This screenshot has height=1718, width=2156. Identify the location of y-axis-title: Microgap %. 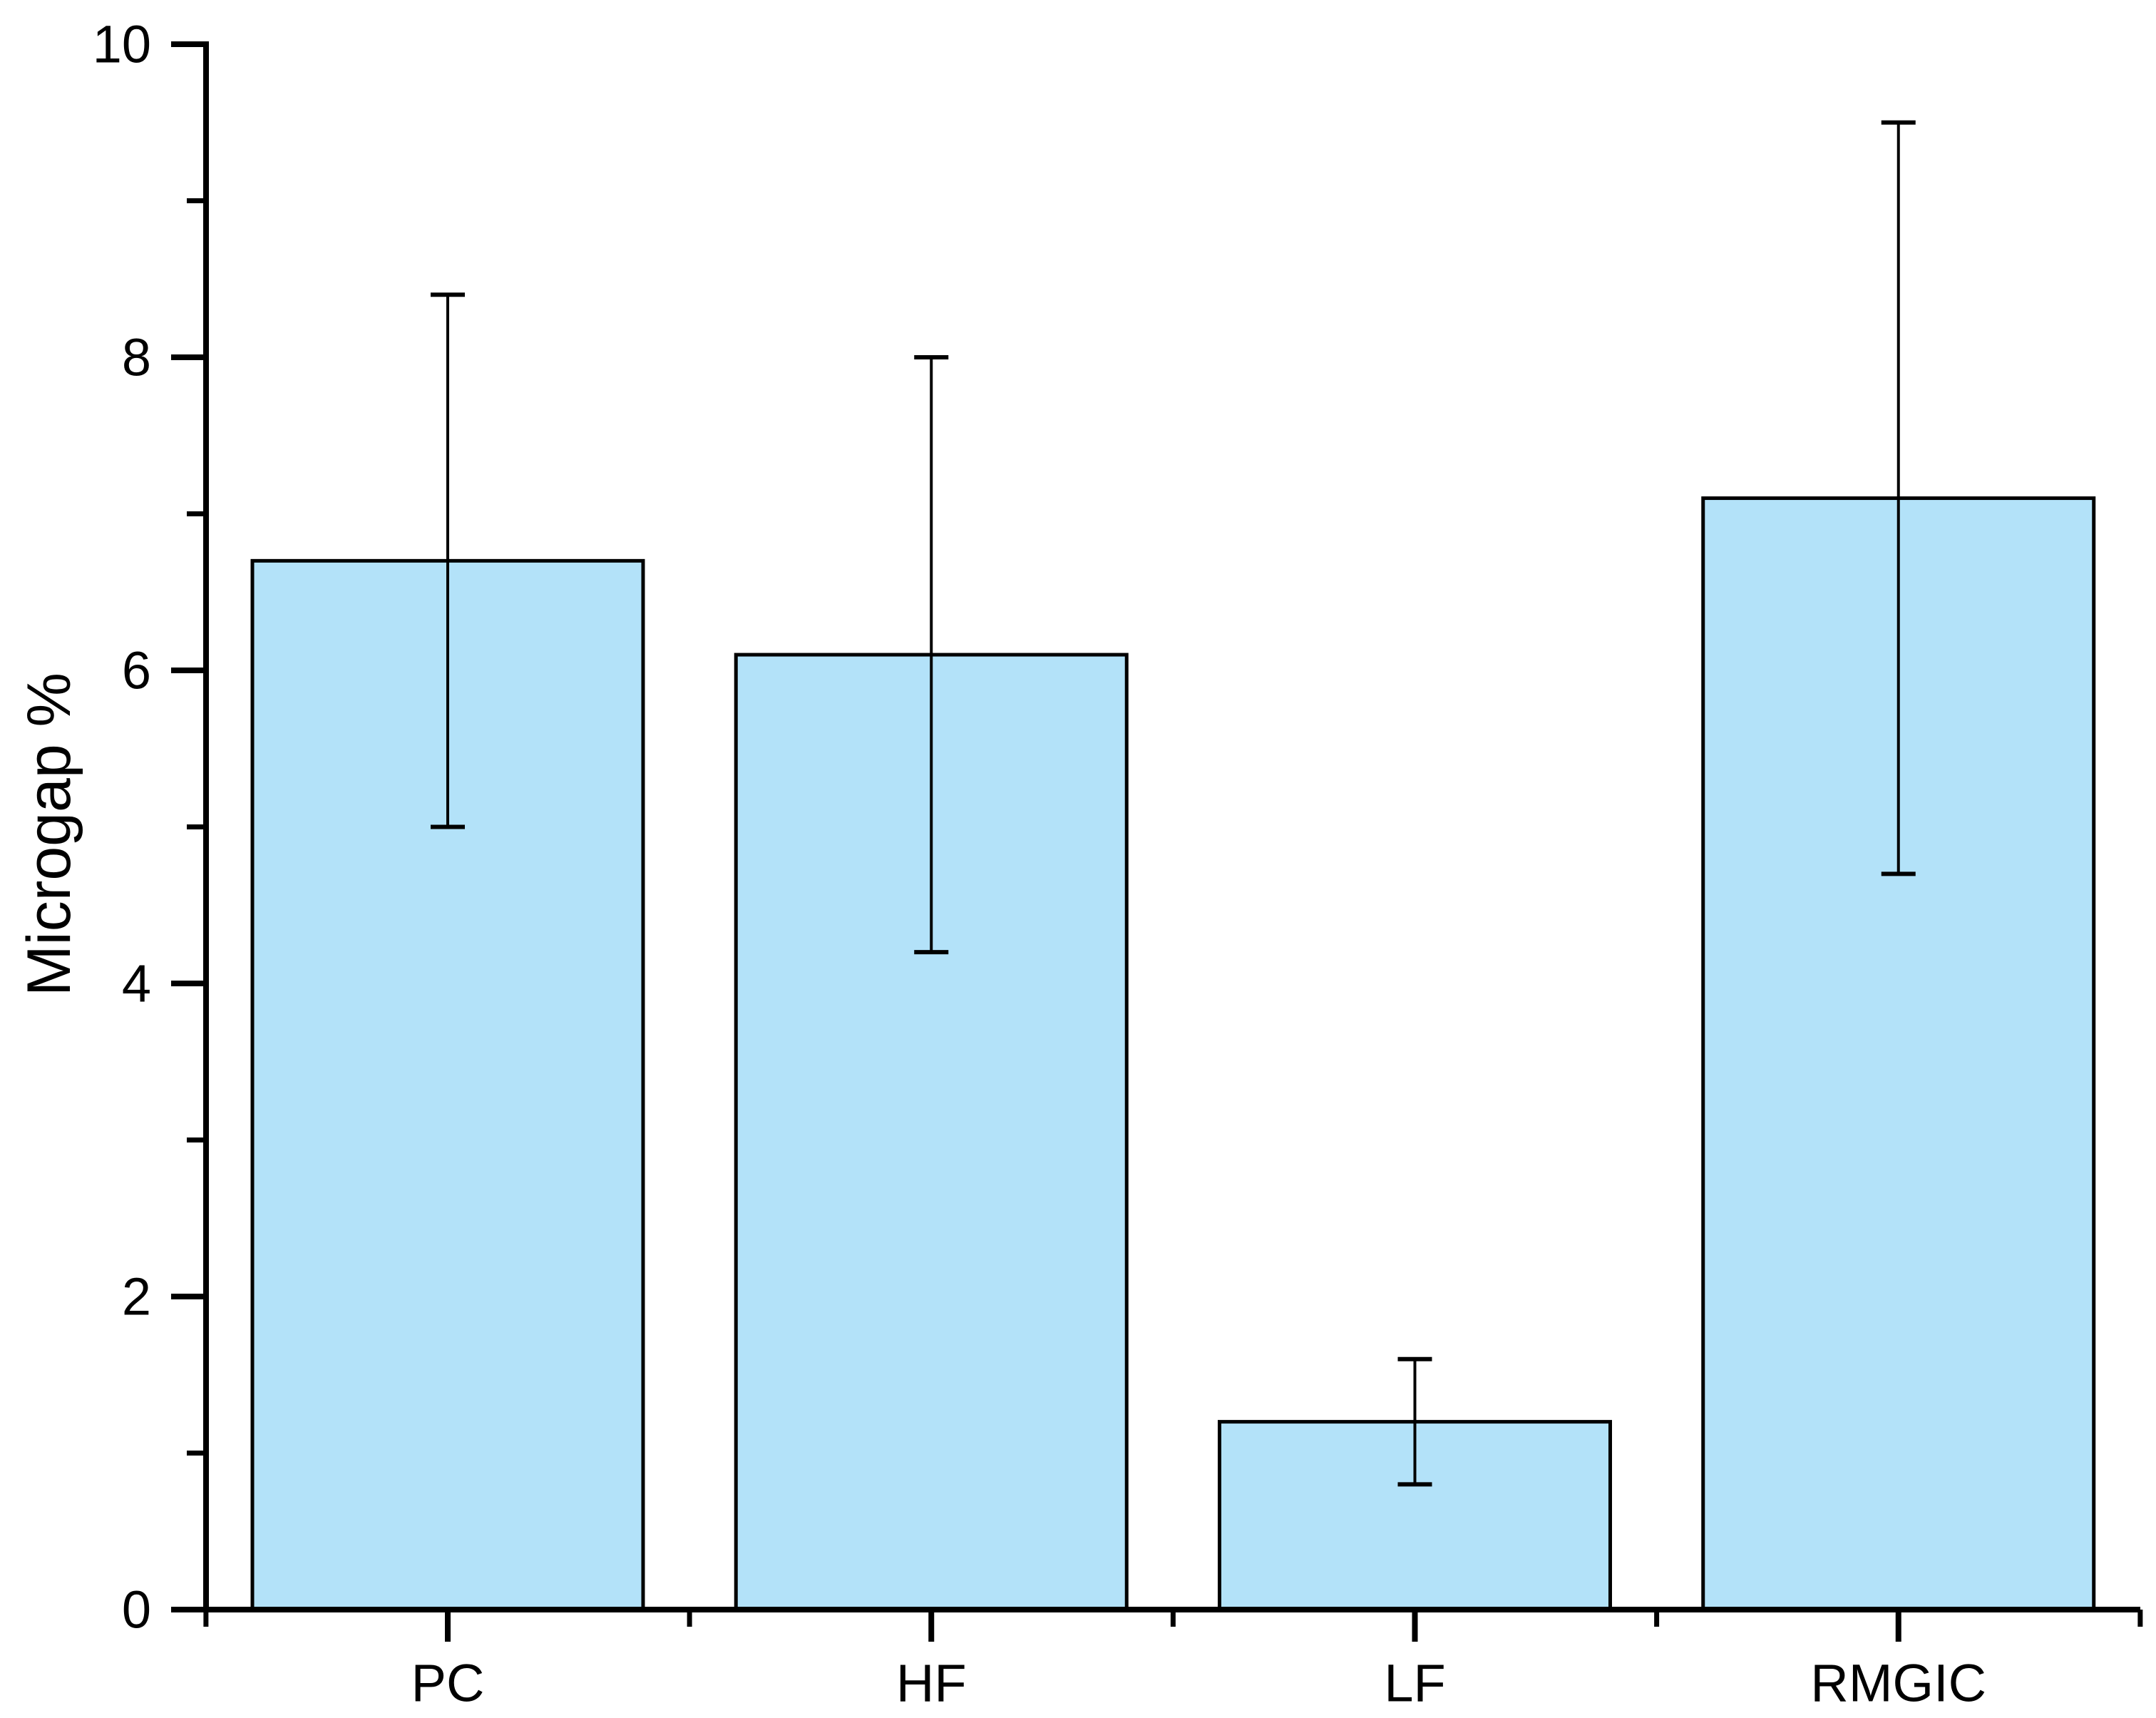
(49, 834).